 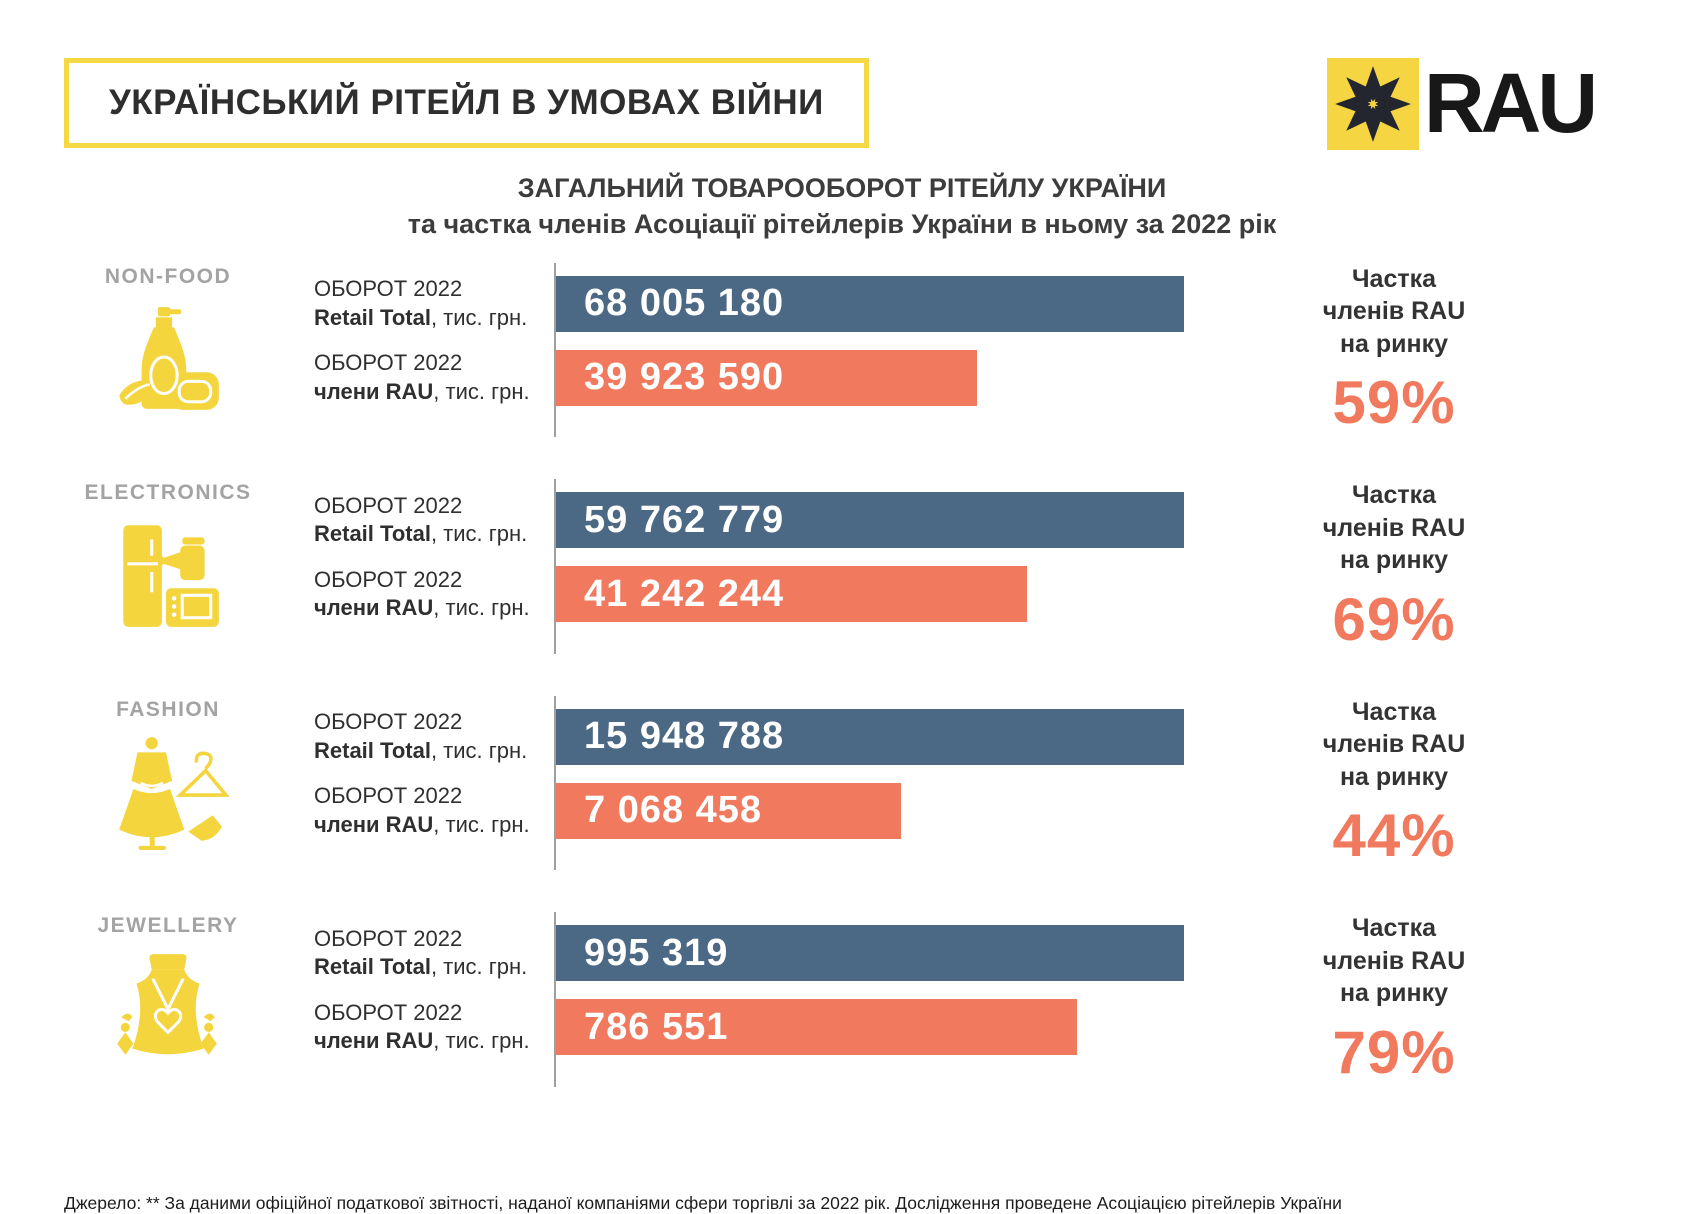 I want to click on page-title: УКРАЇНСЬКИЙ РІТЕЙЛ В УМОВАХ ВІЙНИ, so click(x=466, y=102).